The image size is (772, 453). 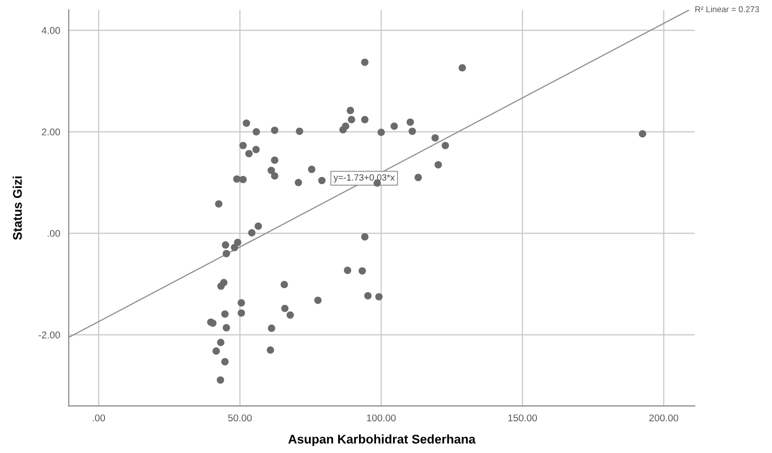 What do you see at coordinates (727, 9) in the screenshot?
I see `annotation: R² Linear = 0.273` at bounding box center [727, 9].